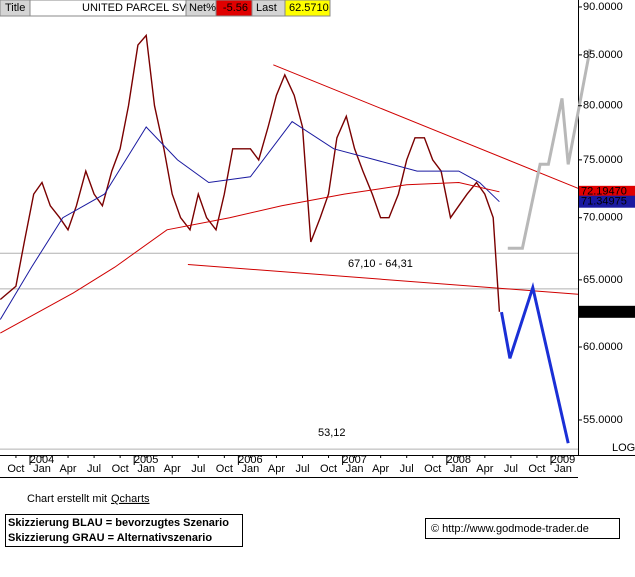 This screenshot has width=635, height=577. I want to click on copyright: © http://www.godmode-trader.de, so click(510, 529).